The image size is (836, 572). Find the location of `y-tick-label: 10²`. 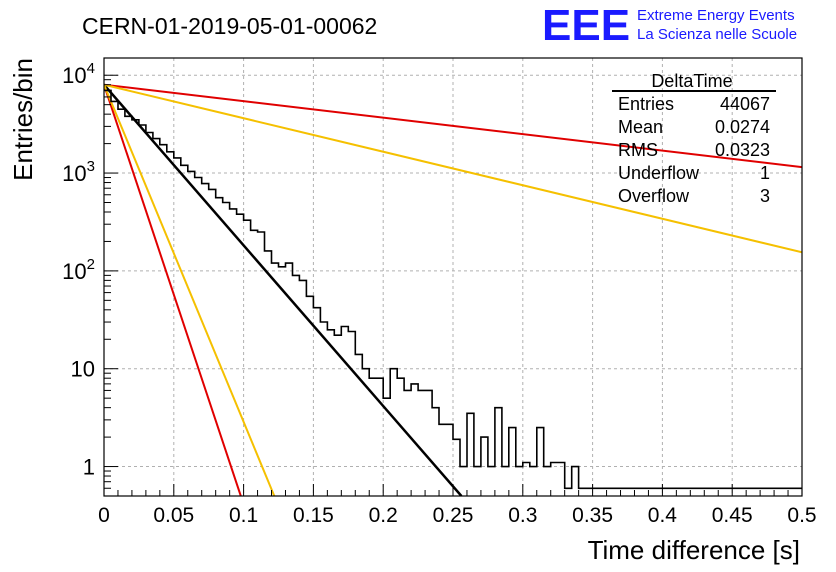

y-tick-label: 10² is located at coordinates (78, 270).